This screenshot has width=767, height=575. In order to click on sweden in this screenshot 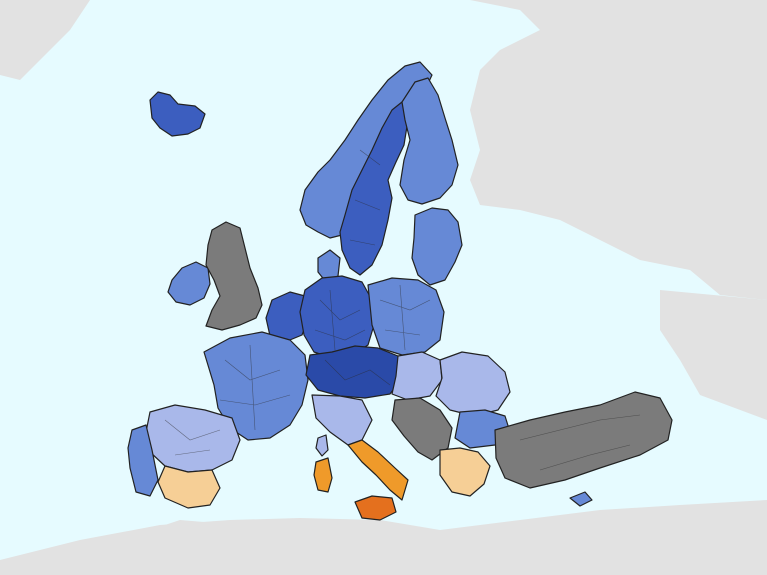, I will do `click(374, 188)`.